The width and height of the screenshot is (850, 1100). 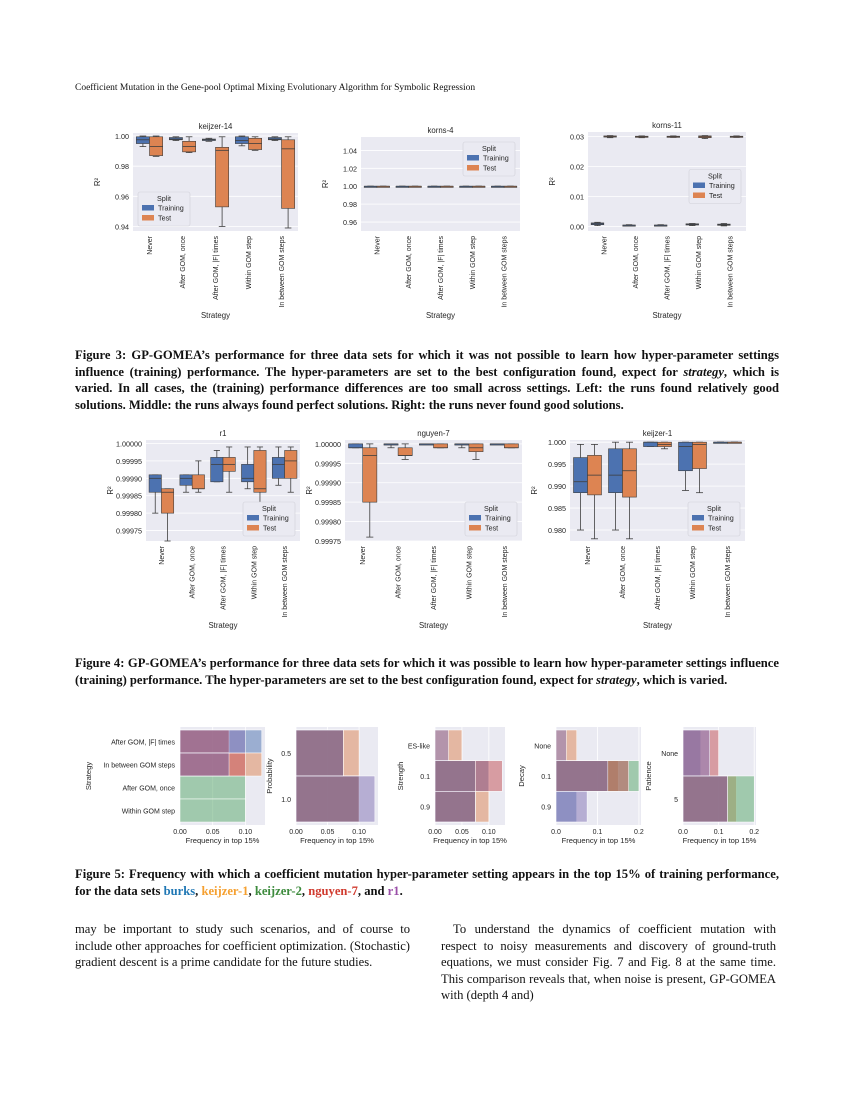 I want to click on x-tick-label: 0.10, so click(x=359, y=832).